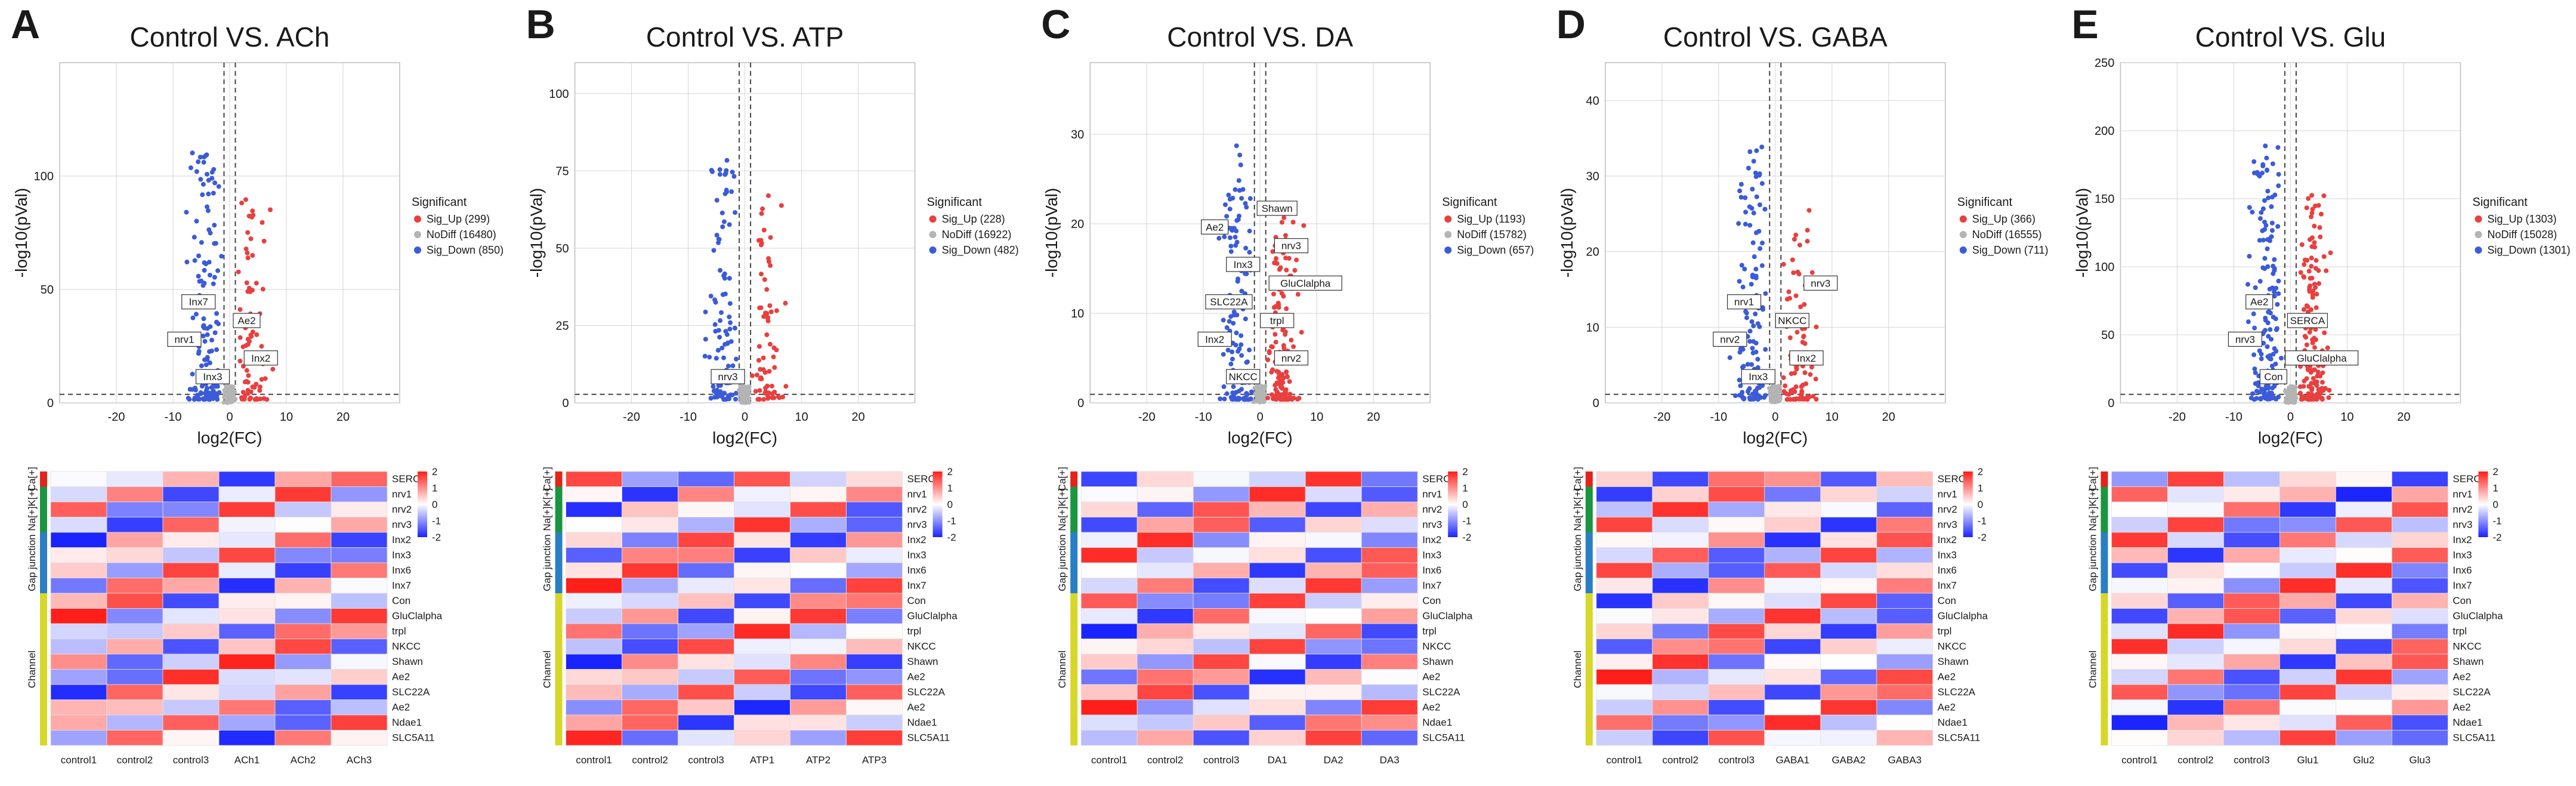 The height and width of the screenshot is (786, 2576). What do you see at coordinates (286, 417) in the screenshot?
I see `x-tick-label: 10` at bounding box center [286, 417].